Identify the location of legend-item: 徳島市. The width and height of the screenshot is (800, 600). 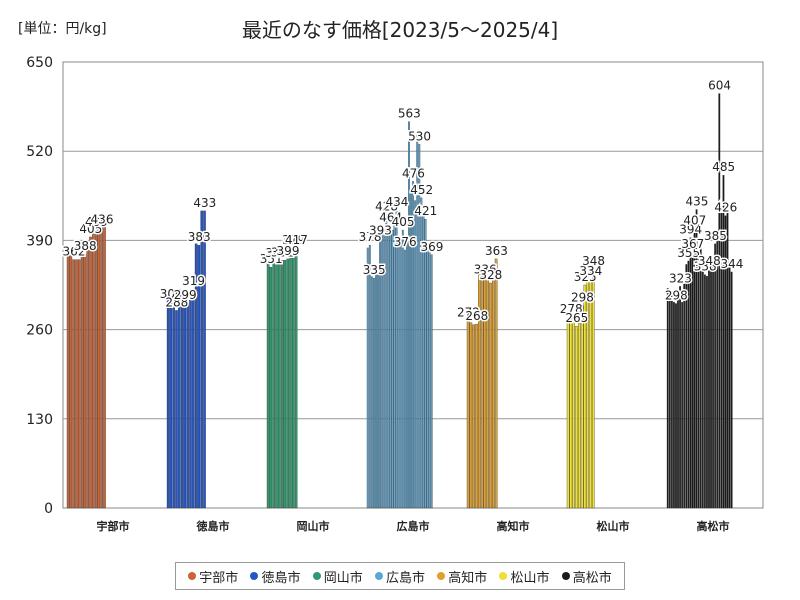
(275, 576).